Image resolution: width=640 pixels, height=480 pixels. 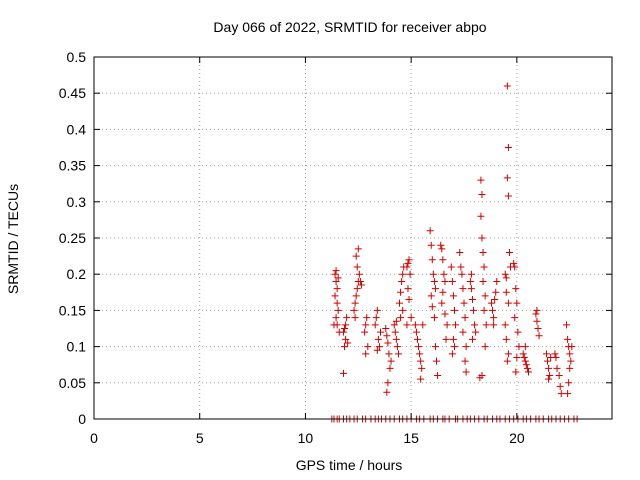 What do you see at coordinates (72, 383) in the screenshot?
I see `y-tick-label: 0.05` at bounding box center [72, 383].